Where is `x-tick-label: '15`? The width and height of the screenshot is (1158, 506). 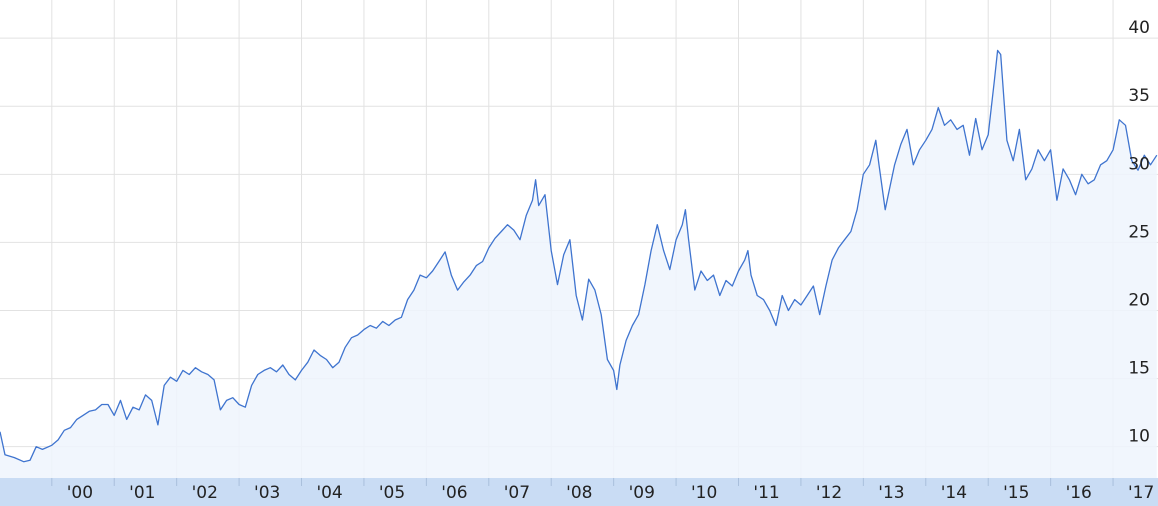 x-tick-label: '15 is located at coordinates (1016, 493).